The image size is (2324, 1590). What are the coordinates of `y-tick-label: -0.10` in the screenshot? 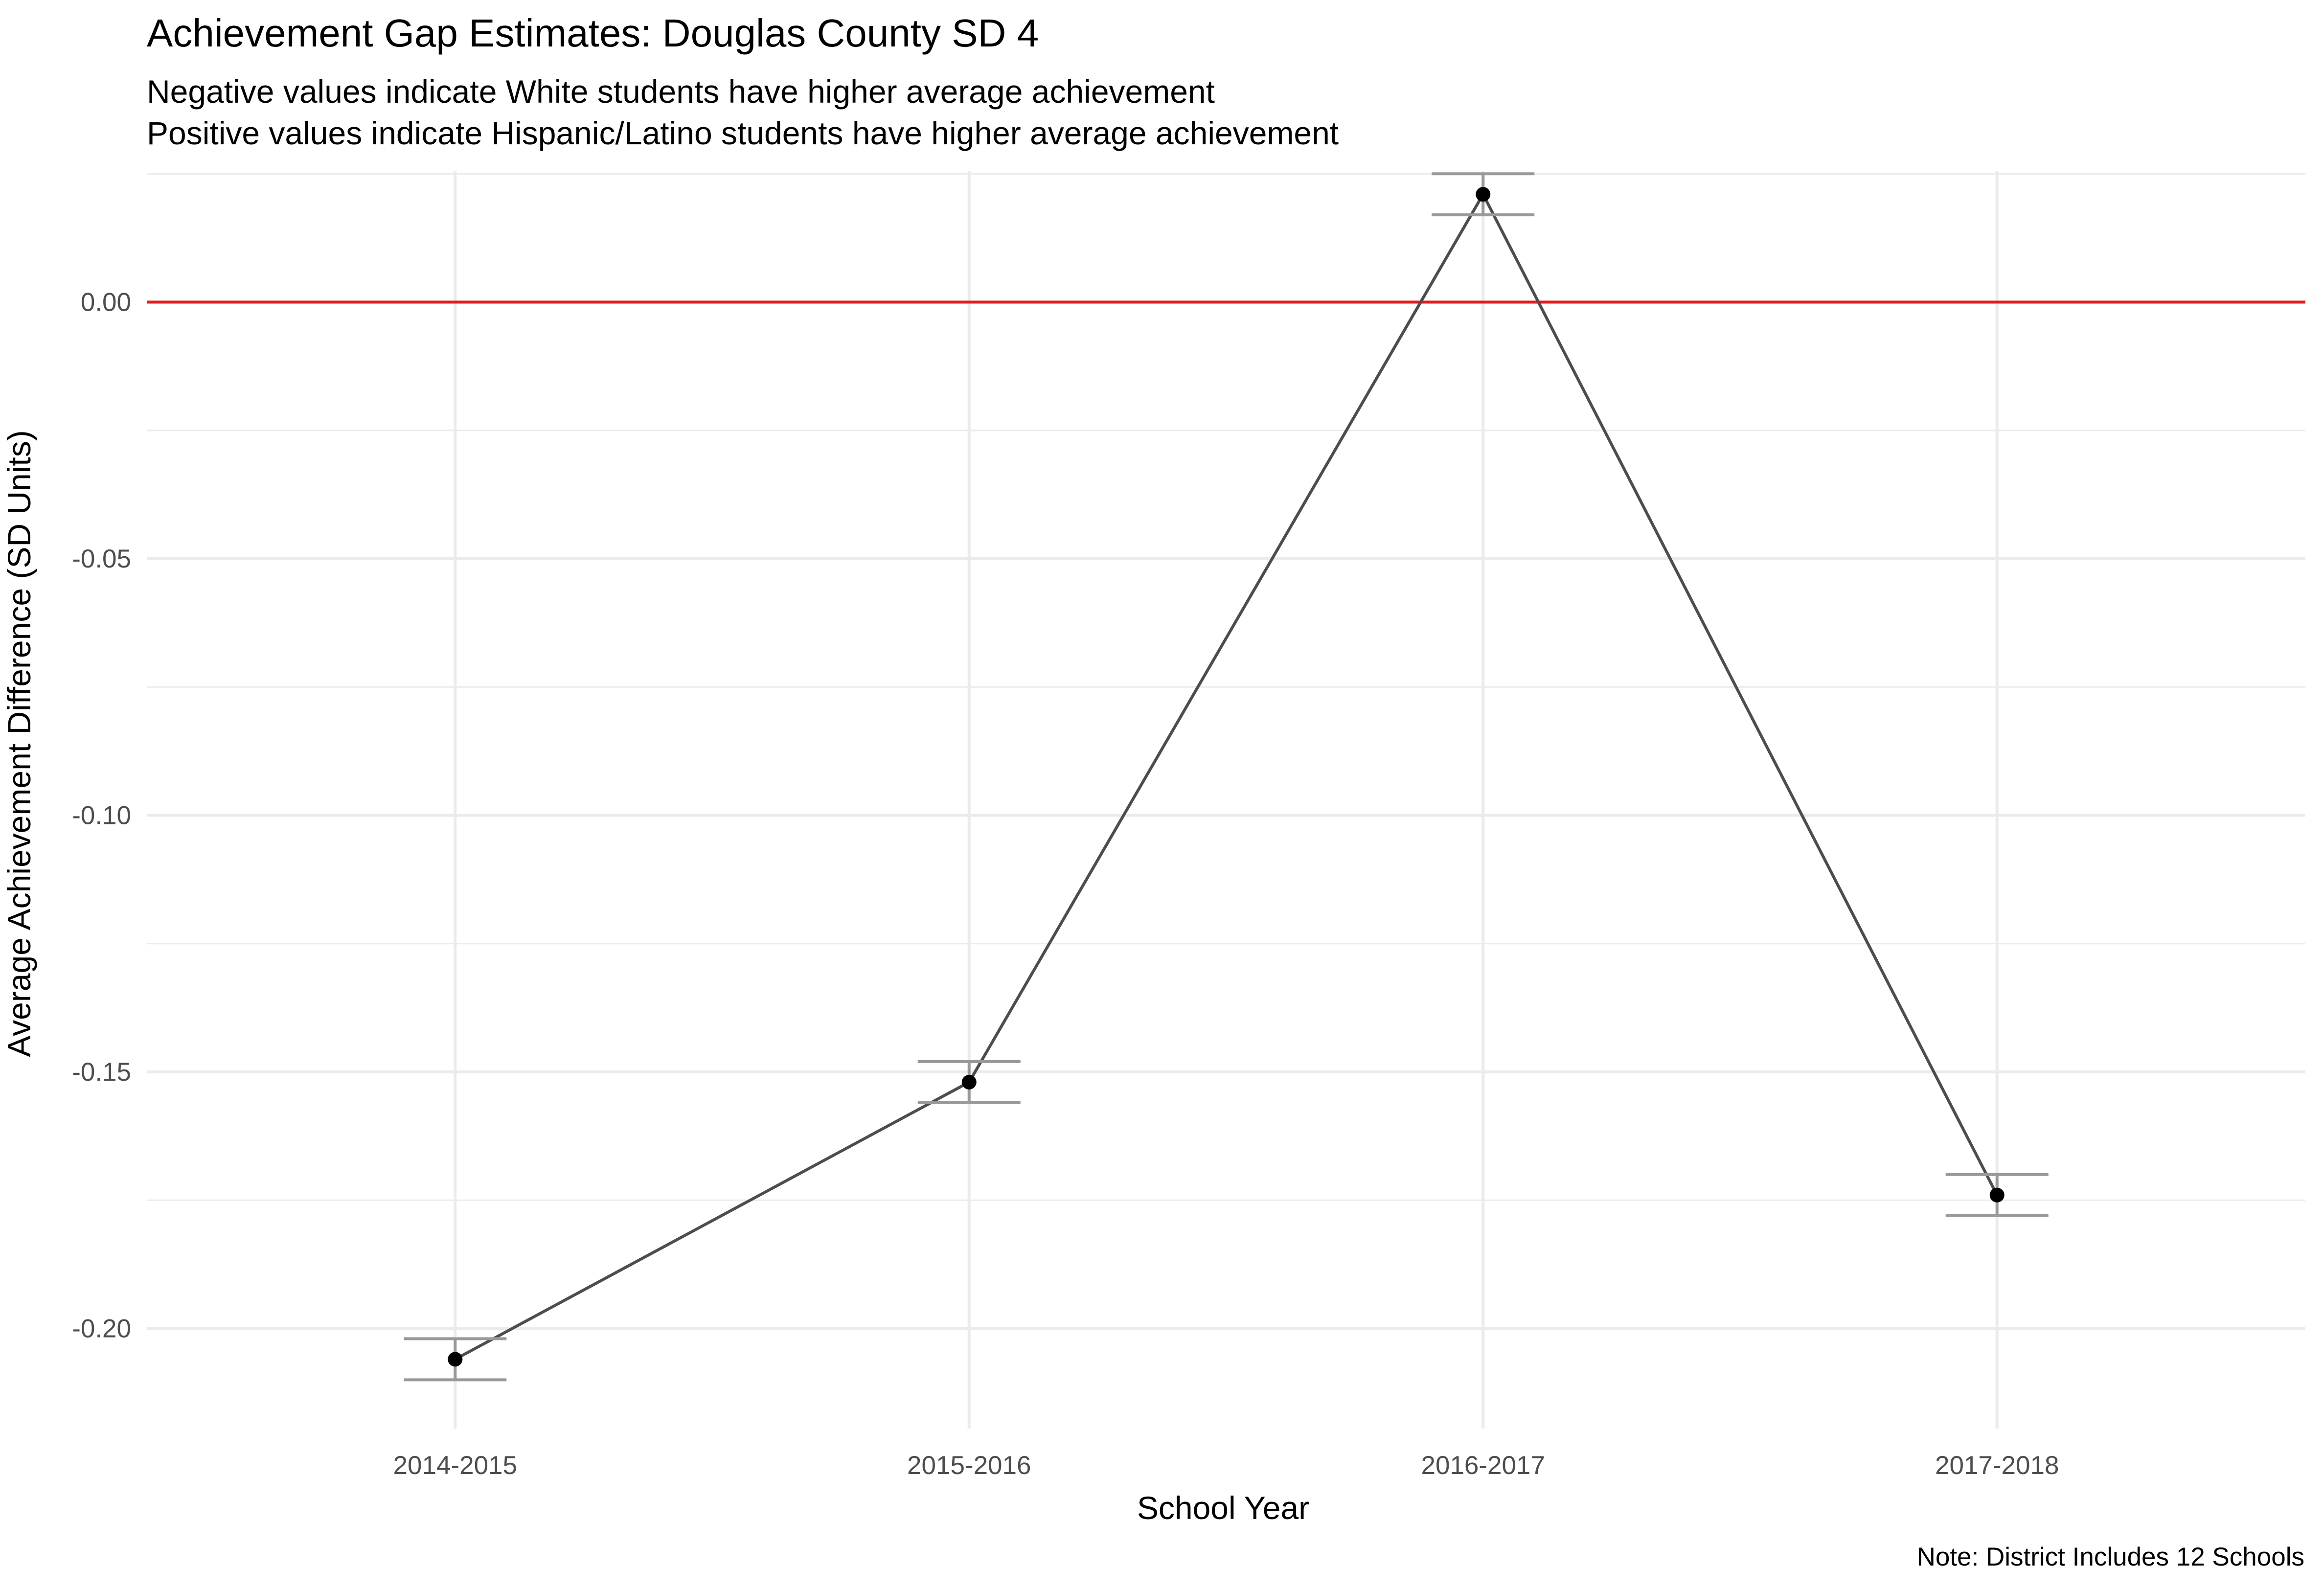 It's located at (101, 816).